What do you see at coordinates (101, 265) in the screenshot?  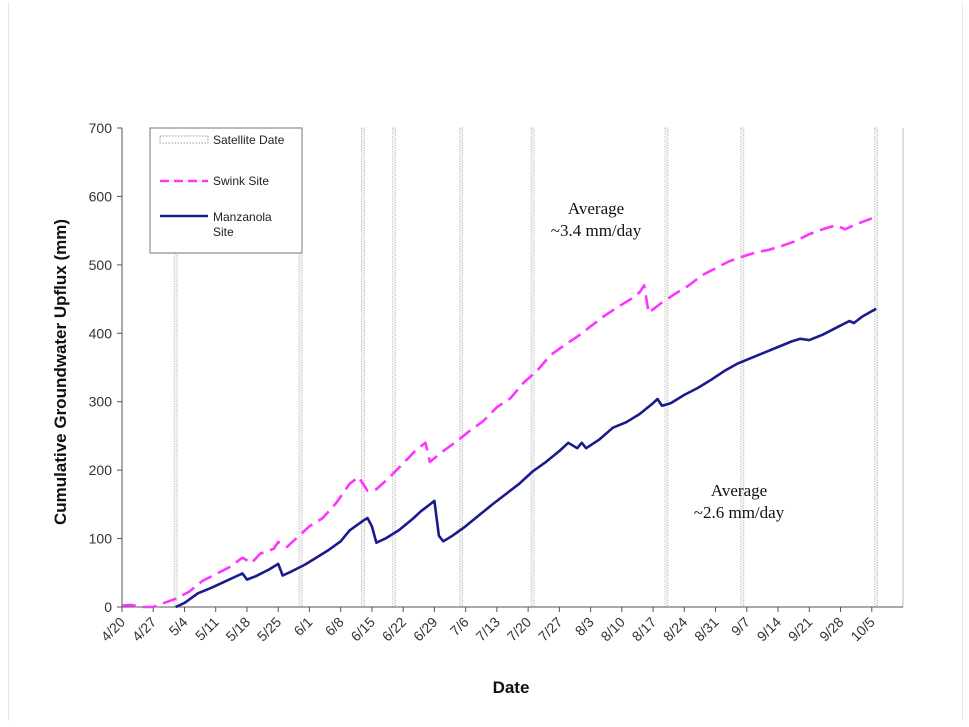 I see `y-tick-label: 500` at bounding box center [101, 265].